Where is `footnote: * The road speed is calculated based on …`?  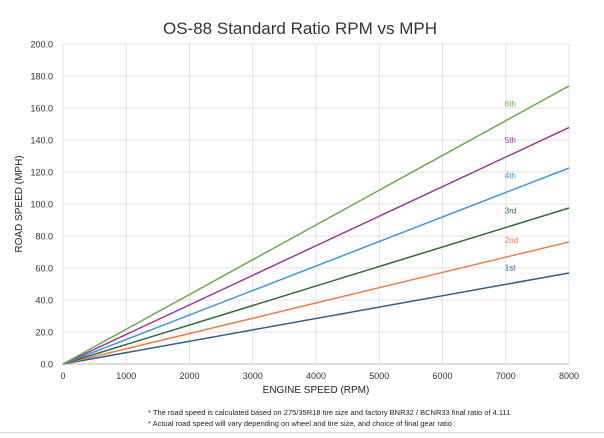
footnote: * The road speed is calculated based on … is located at coordinates (329, 412).